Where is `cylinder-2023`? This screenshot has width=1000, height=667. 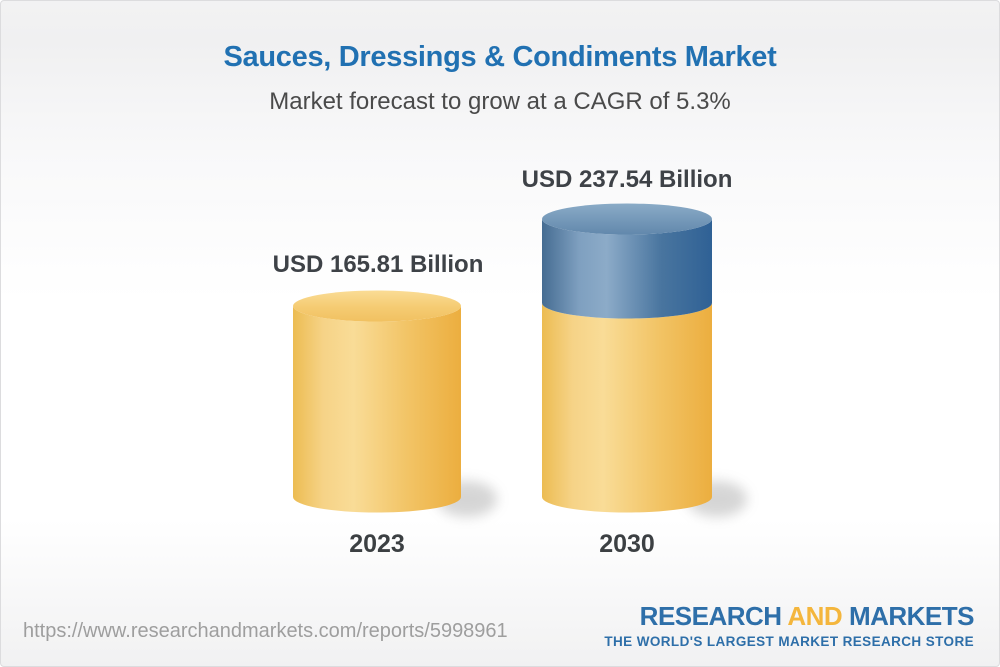 cylinder-2023 is located at coordinates (377, 401).